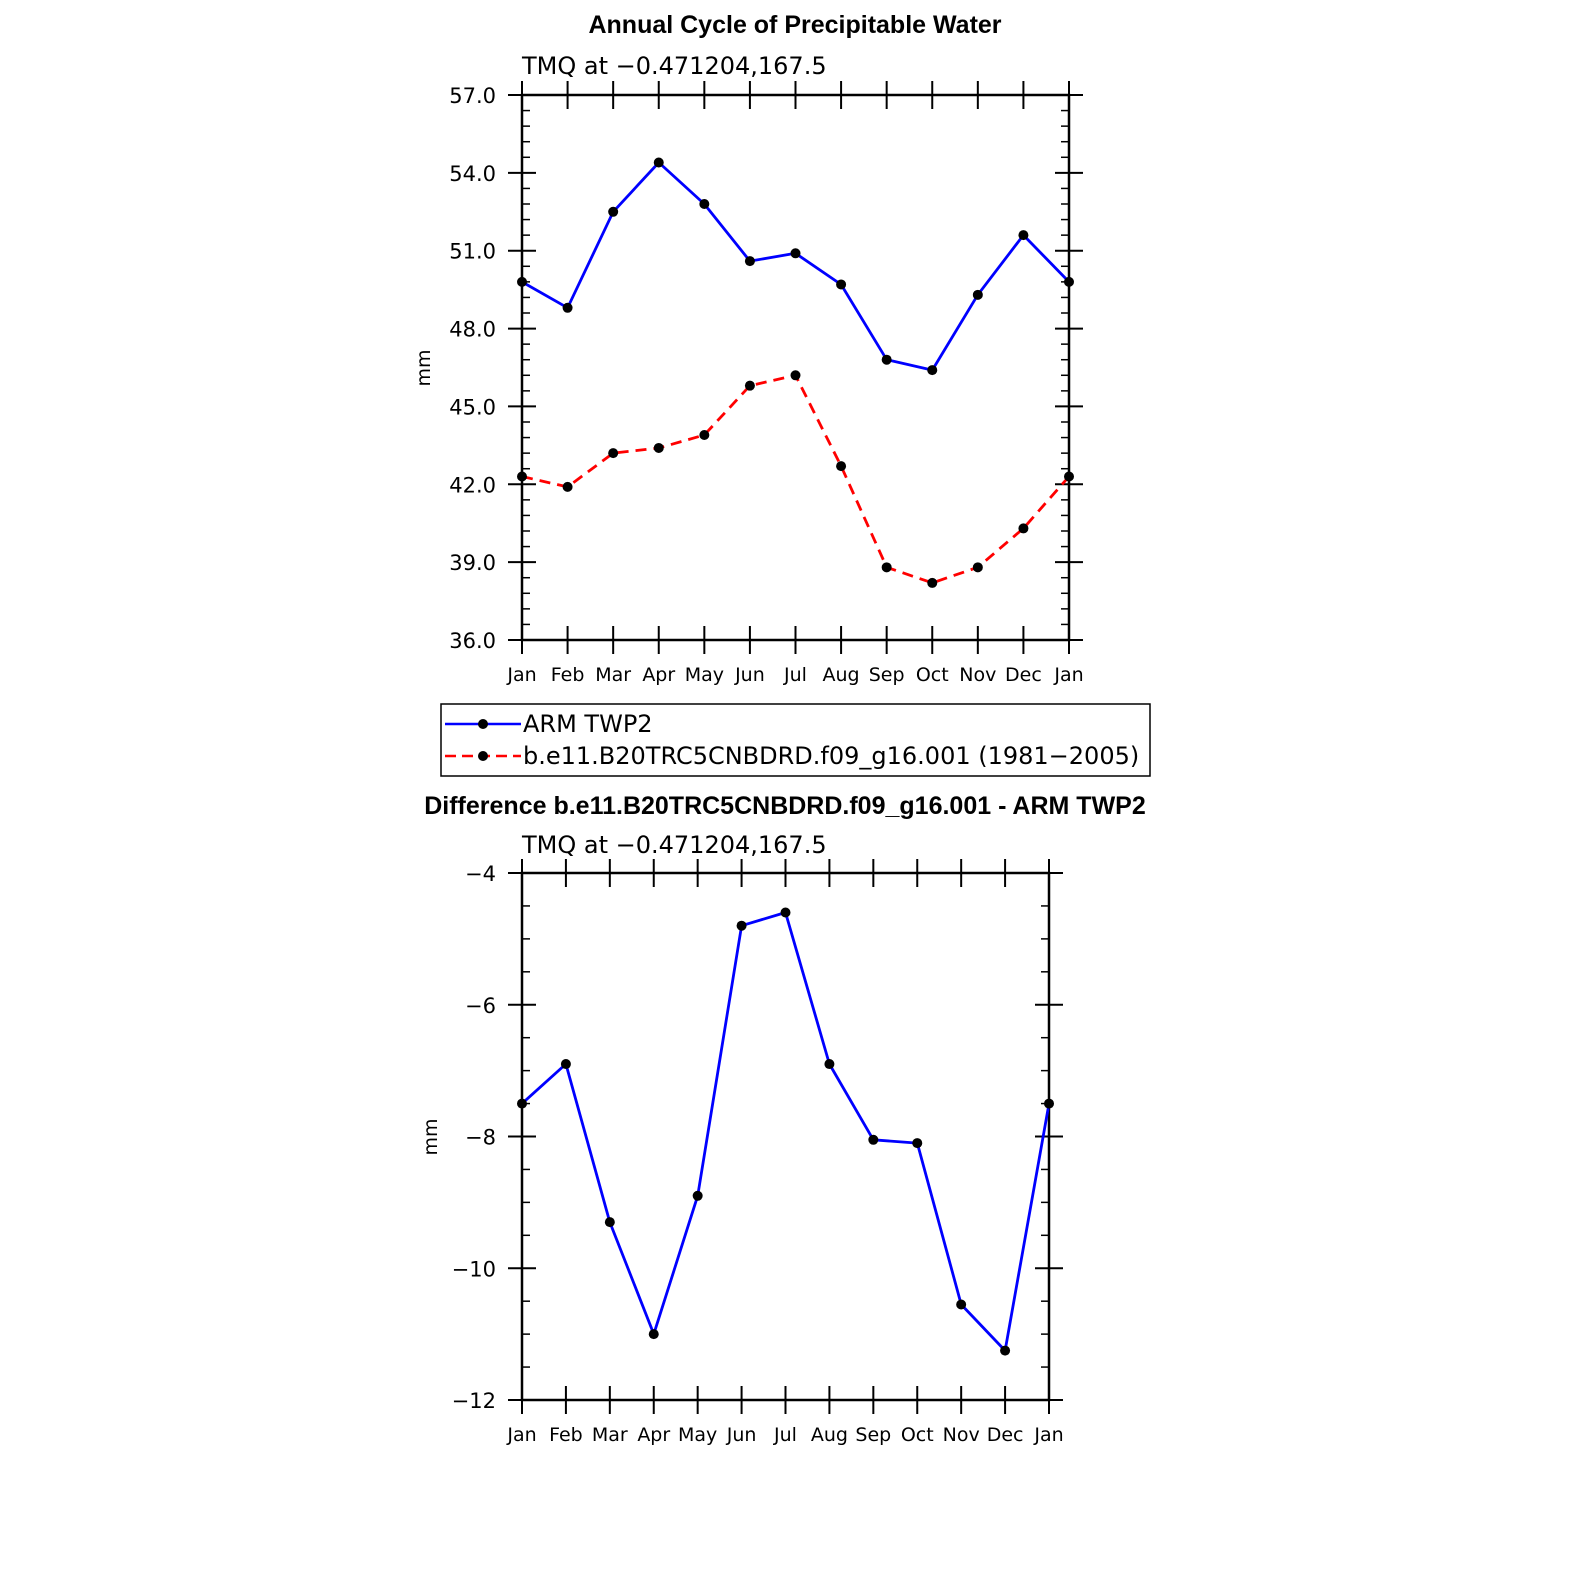 The width and height of the screenshot is (1575, 1575). Describe the element at coordinates (472, 563) in the screenshot. I see `p1-ytick-label: 39.0` at that location.